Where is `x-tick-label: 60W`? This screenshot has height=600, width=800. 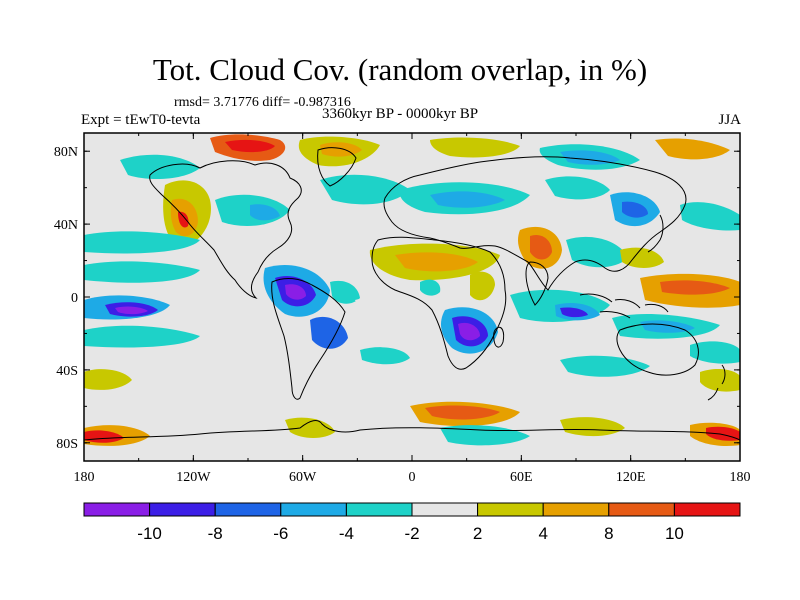 x-tick-label: 60W is located at coordinates (303, 477).